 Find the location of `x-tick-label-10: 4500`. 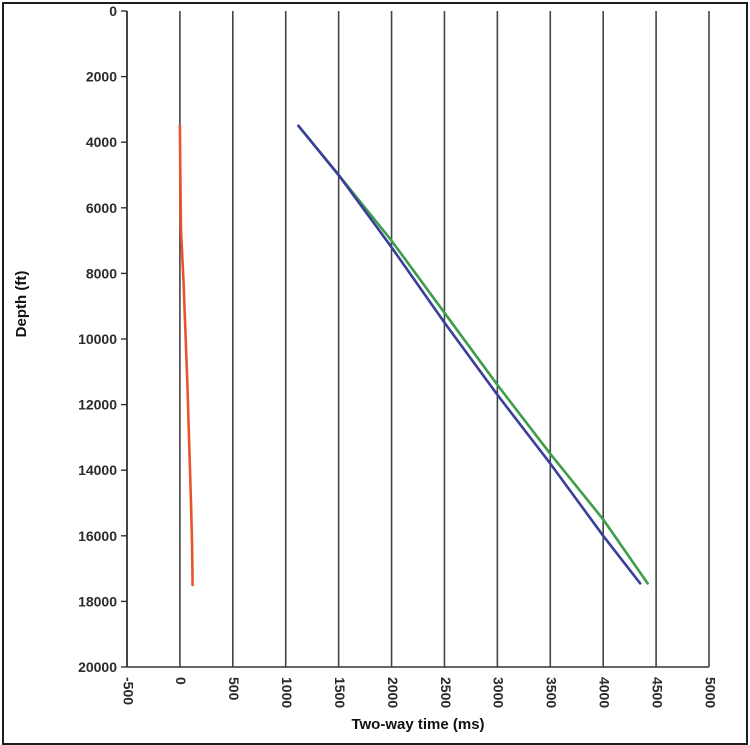

x-tick-label-10: 4500 is located at coordinates (657, 692).